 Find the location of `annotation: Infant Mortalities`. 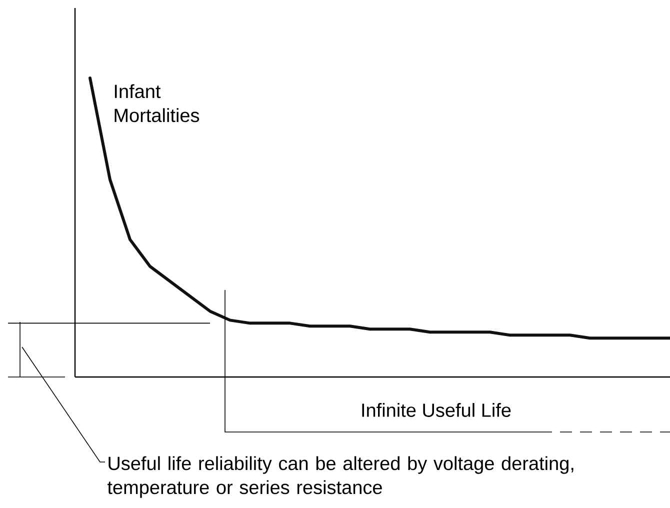

annotation: Infant Mortalities is located at coordinates (157, 103).